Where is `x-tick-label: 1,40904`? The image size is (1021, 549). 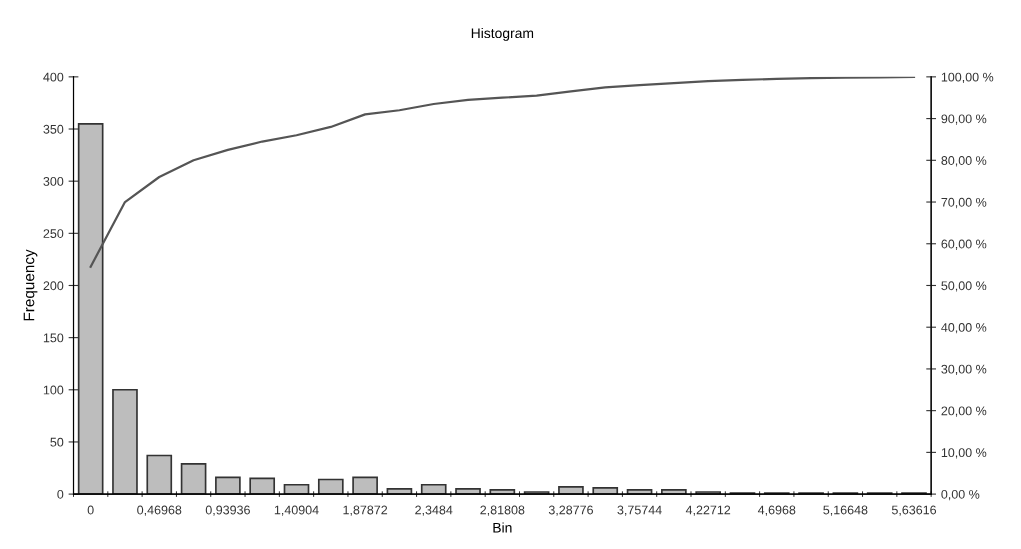
x-tick-label: 1,40904 is located at coordinates (296, 510).